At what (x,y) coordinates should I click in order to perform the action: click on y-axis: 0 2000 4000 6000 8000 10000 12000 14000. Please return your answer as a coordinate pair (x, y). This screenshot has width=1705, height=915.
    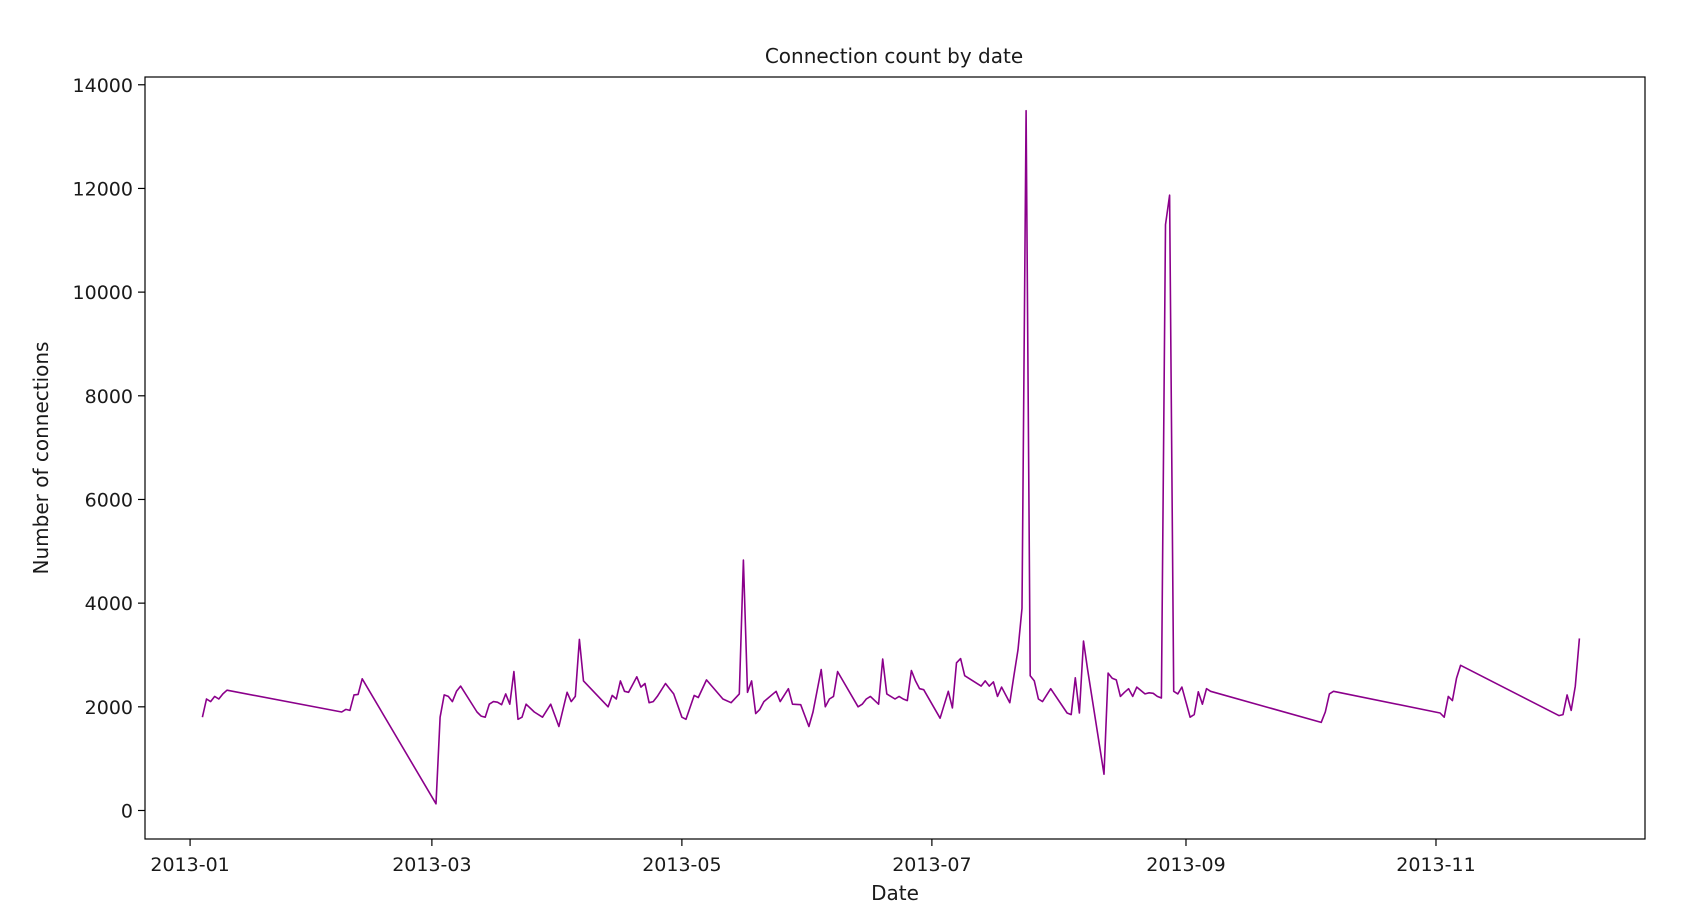
    Looking at the image, I should click on (109, 448).